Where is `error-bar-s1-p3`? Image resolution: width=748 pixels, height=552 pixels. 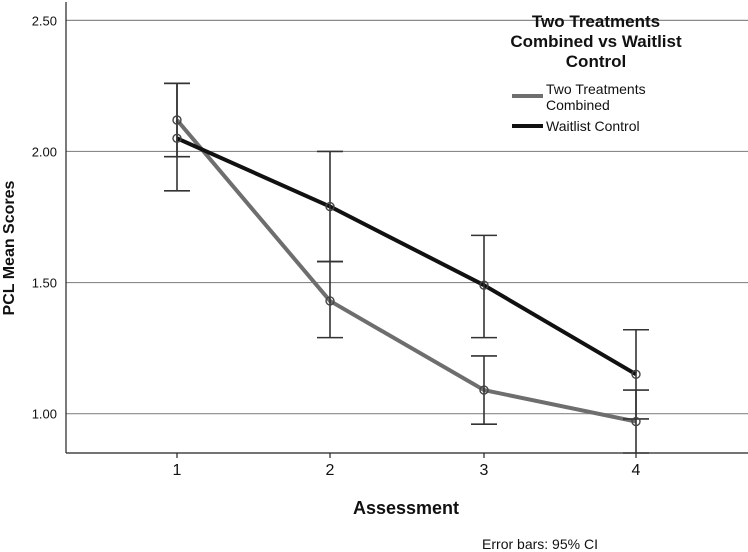
error-bar-s1-p3 is located at coordinates (636, 374).